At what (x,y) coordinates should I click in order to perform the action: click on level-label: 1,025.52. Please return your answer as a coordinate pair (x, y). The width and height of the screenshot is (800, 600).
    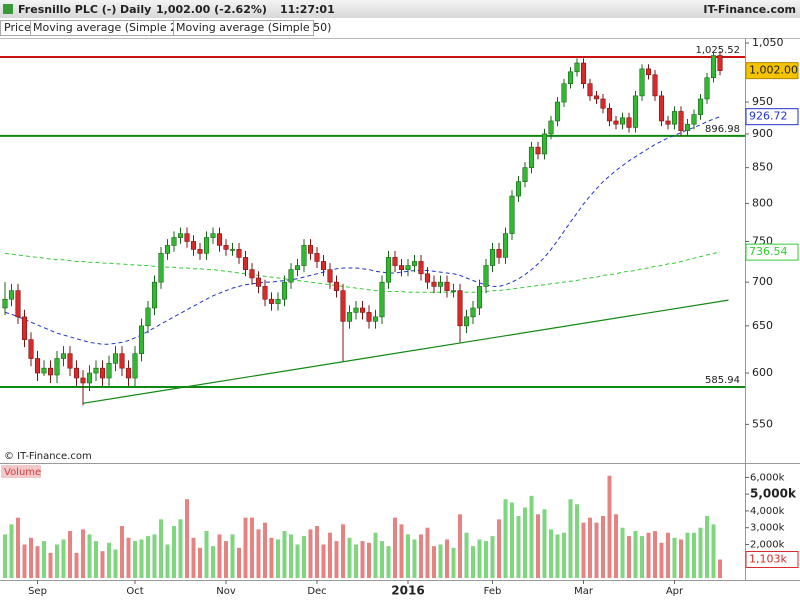
    Looking at the image, I should click on (717, 50).